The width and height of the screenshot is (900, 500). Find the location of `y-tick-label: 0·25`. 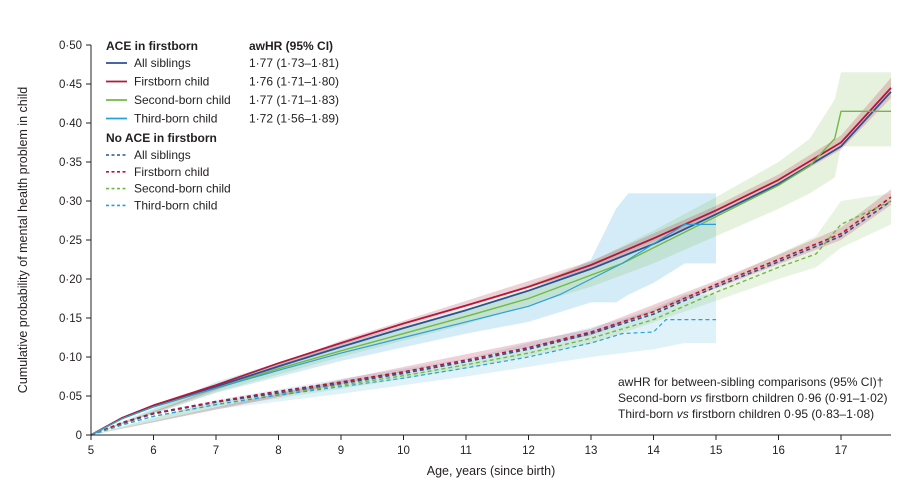

y-tick-label: 0·25 is located at coordinates (70, 241).